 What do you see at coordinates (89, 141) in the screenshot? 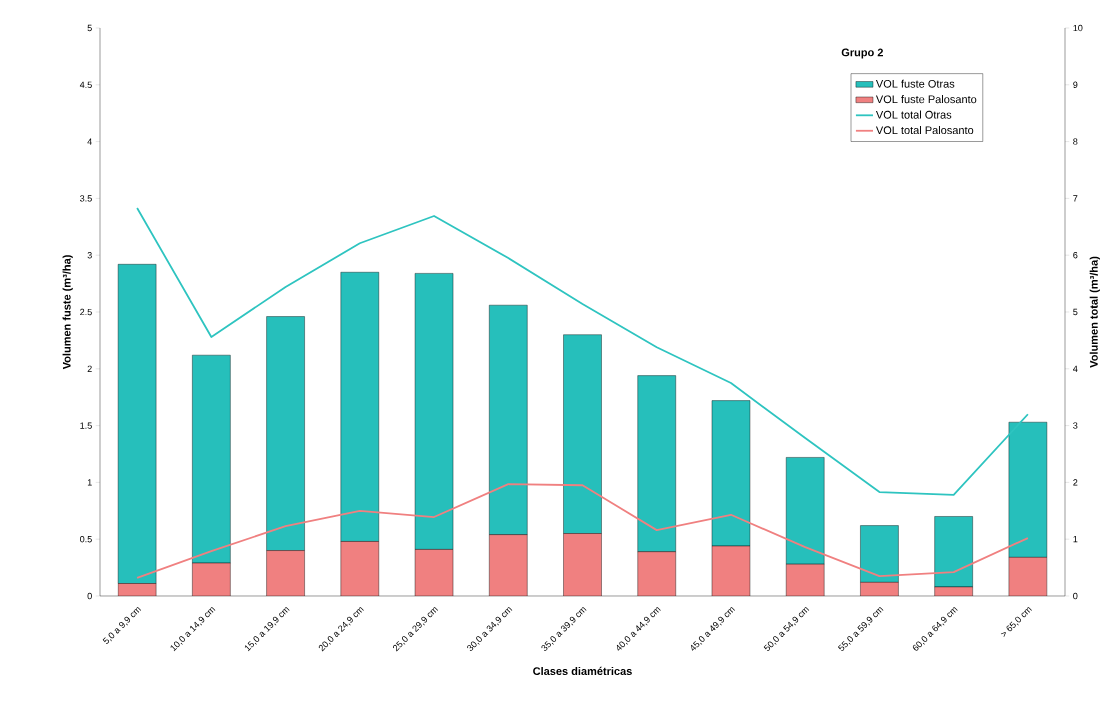
I see `y-tick-label: 4` at bounding box center [89, 141].